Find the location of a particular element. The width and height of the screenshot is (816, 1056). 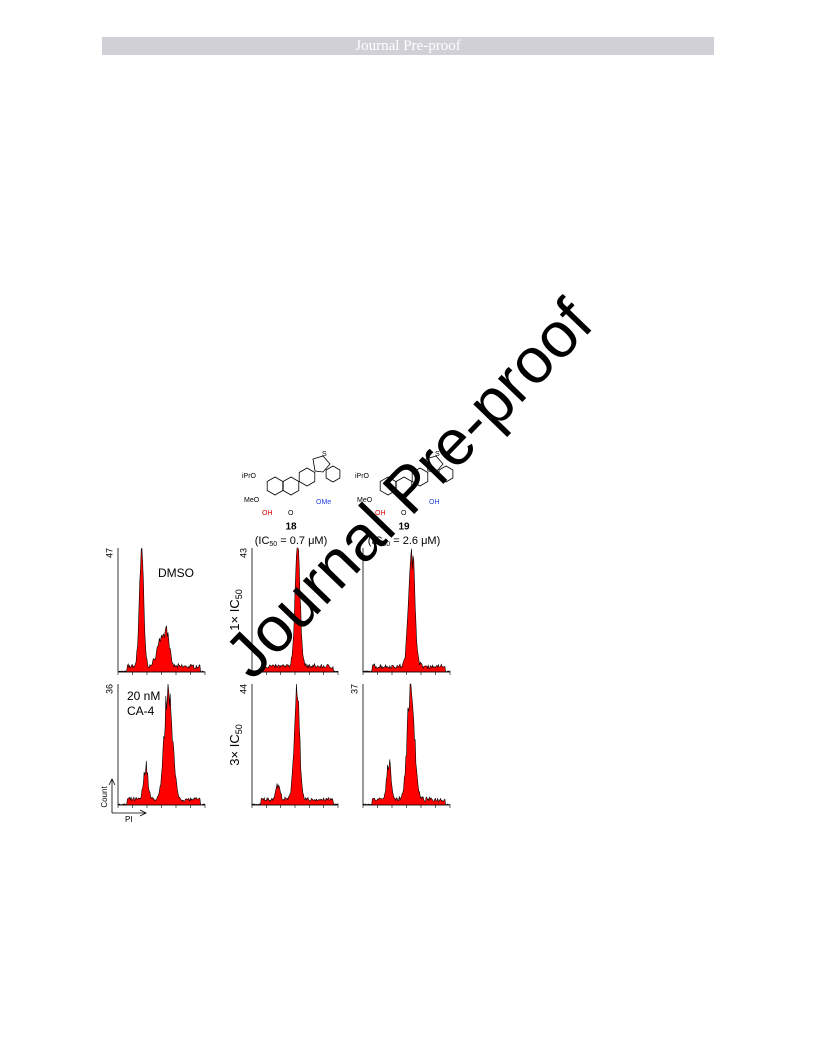

axis-arrow is located at coordinates (127, 797).